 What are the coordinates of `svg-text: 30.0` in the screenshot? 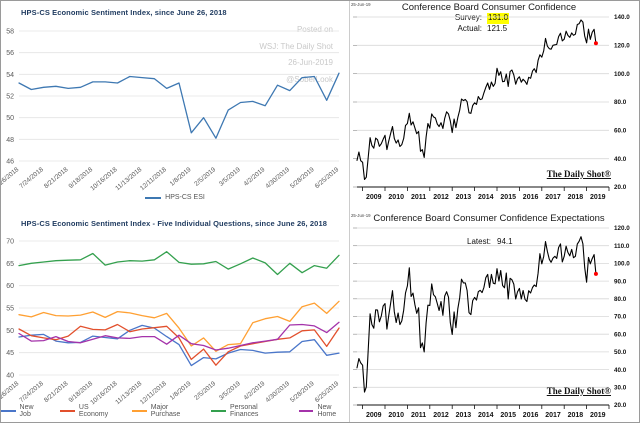 It's located at (620, 388).